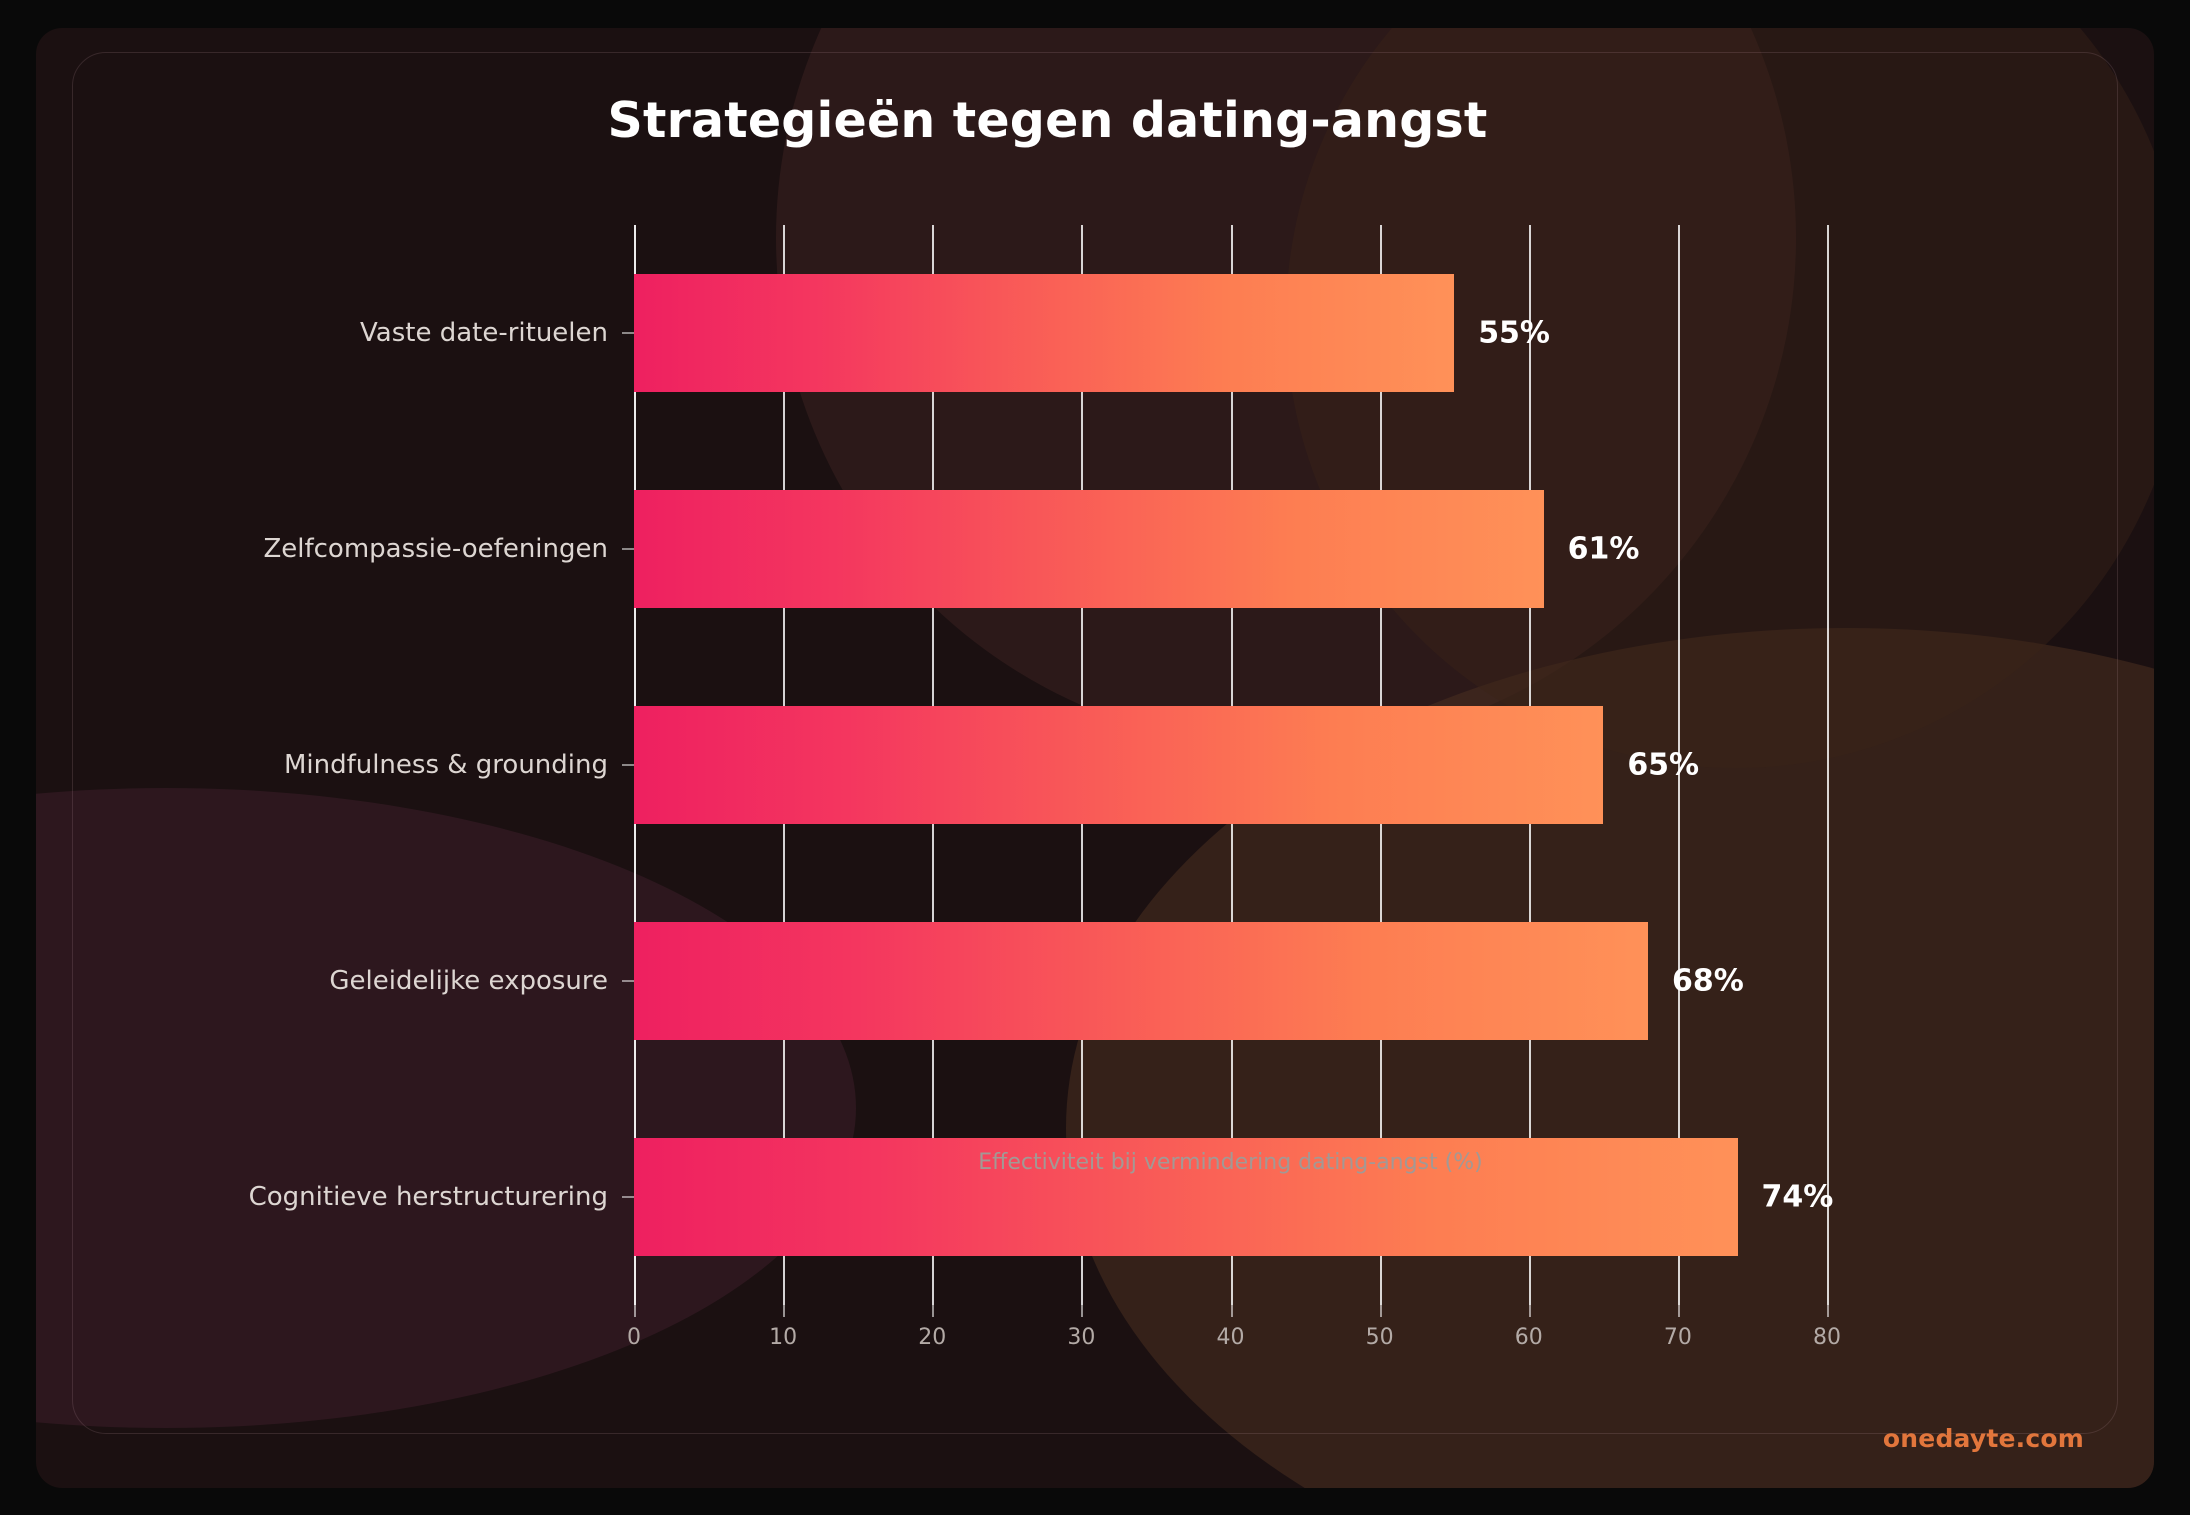  What do you see at coordinates (468, 981) in the screenshot?
I see `y-axis-category-label: Geleidelijke exposure` at bounding box center [468, 981].